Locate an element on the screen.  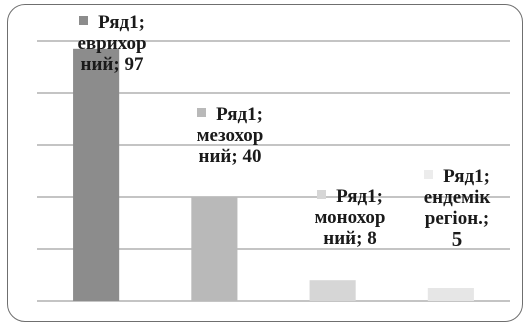
data-label-3-series: Ряд1; is located at coordinates (359, 196).